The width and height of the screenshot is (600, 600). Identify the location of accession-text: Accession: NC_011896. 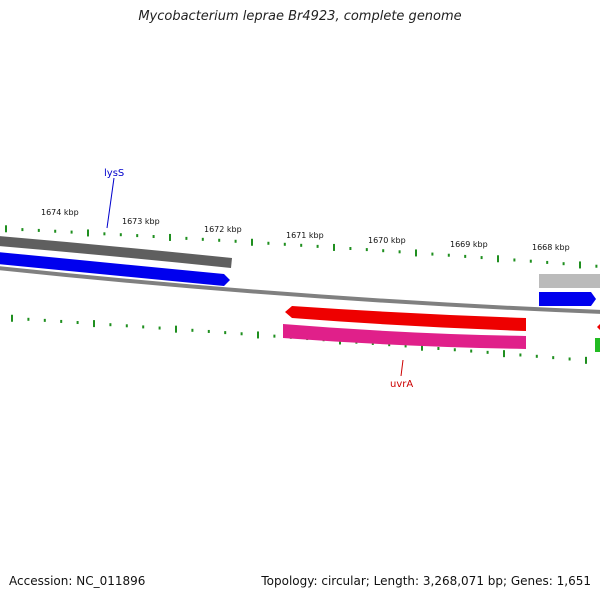
(77, 581).